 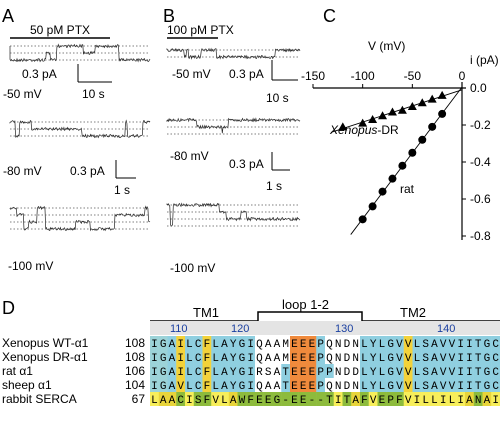 I want to click on series-label-rat: rat, so click(x=407, y=189).